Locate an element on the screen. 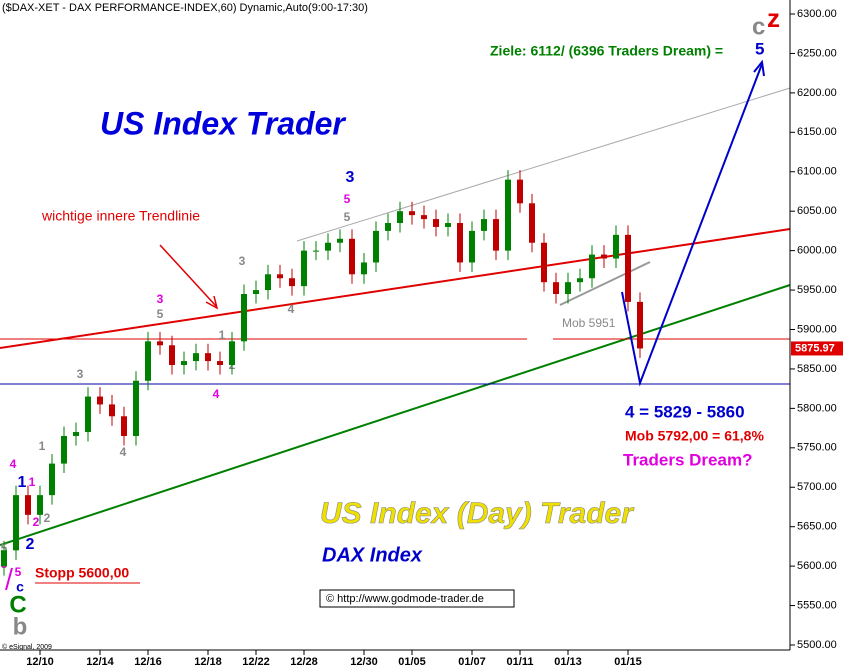 This screenshot has height=671, width=843. wave-label: C is located at coordinates (17, 604).